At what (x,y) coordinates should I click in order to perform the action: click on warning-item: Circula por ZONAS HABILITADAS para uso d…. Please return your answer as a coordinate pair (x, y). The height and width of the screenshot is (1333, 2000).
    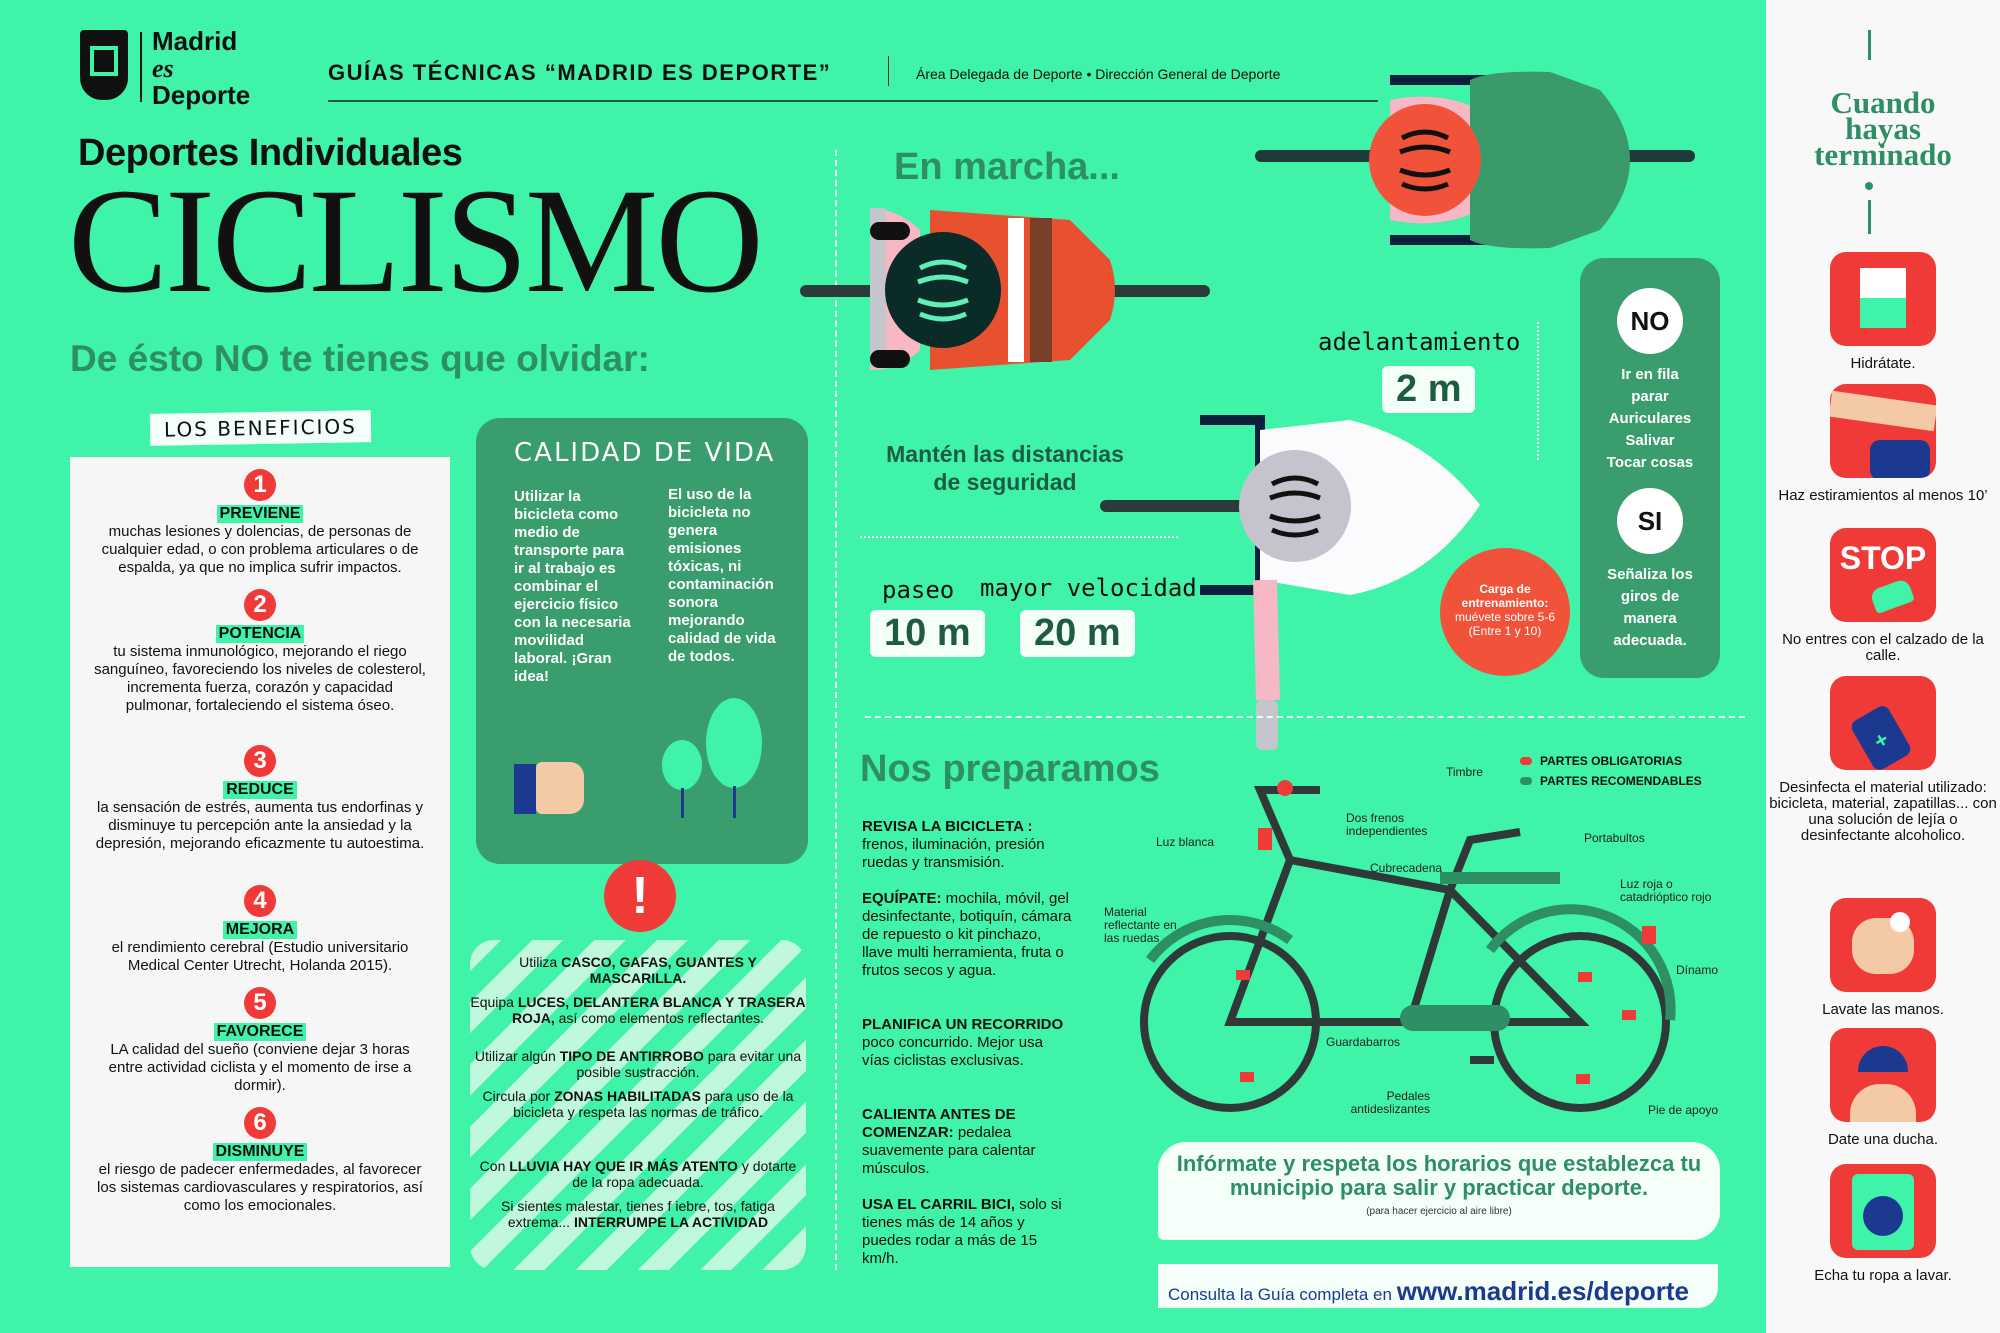
    Looking at the image, I should click on (638, 1104).